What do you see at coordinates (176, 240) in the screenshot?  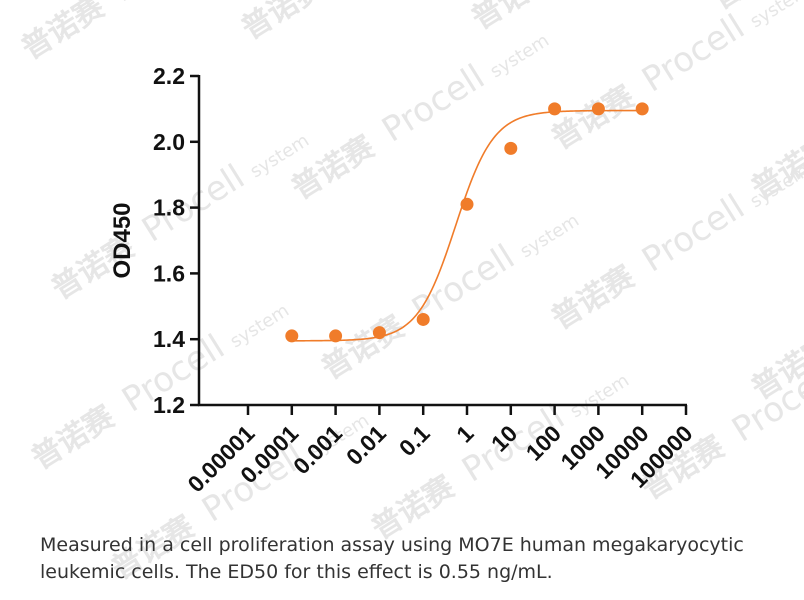 I see `y-ticks: 1.2 1.4 1.6 1.8 2.0 2.2` at bounding box center [176, 240].